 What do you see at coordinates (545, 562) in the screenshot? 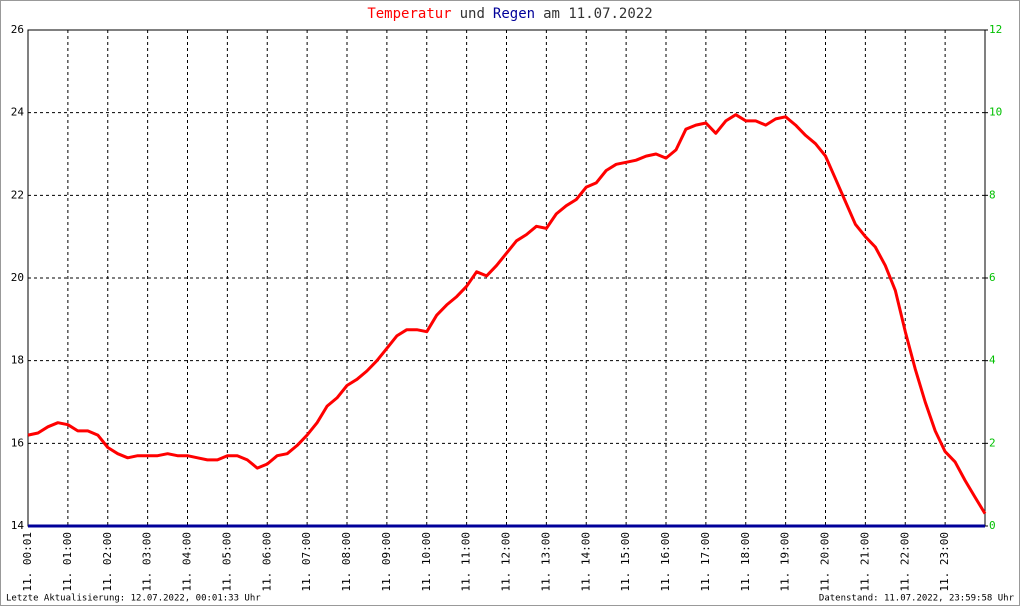
I see `x-tick-label: 11. 13:00` at bounding box center [545, 562].